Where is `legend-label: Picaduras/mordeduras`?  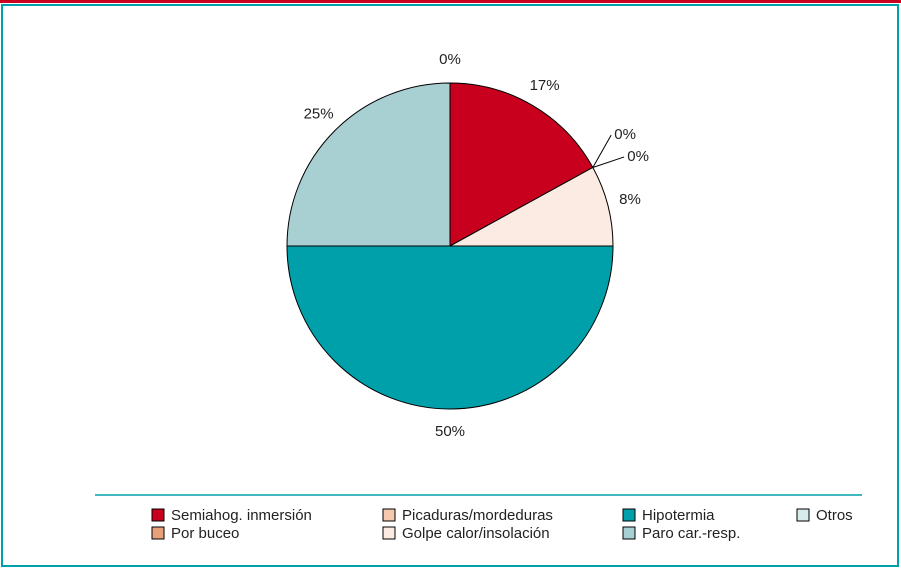 legend-label: Picaduras/mordeduras is located at coordinates (477, 515).